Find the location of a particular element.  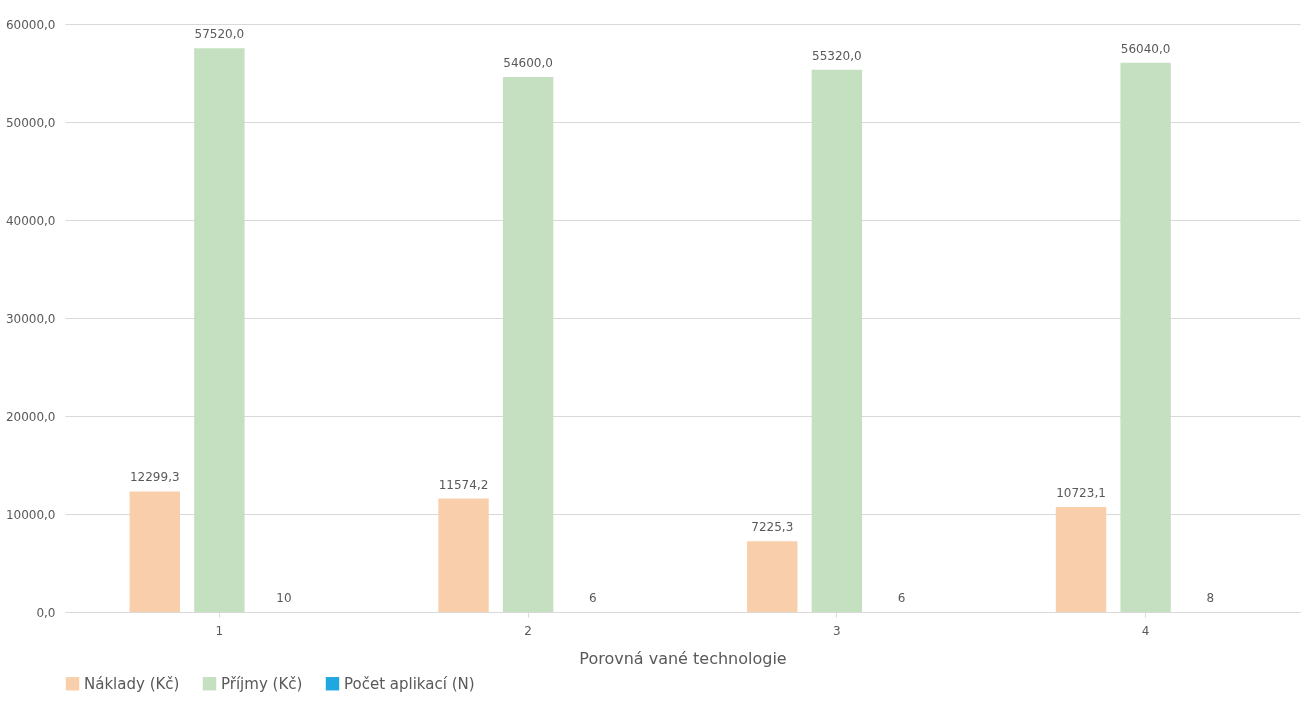

legend-label: Počet aplikací (N) is located at coordinates (409, 683).